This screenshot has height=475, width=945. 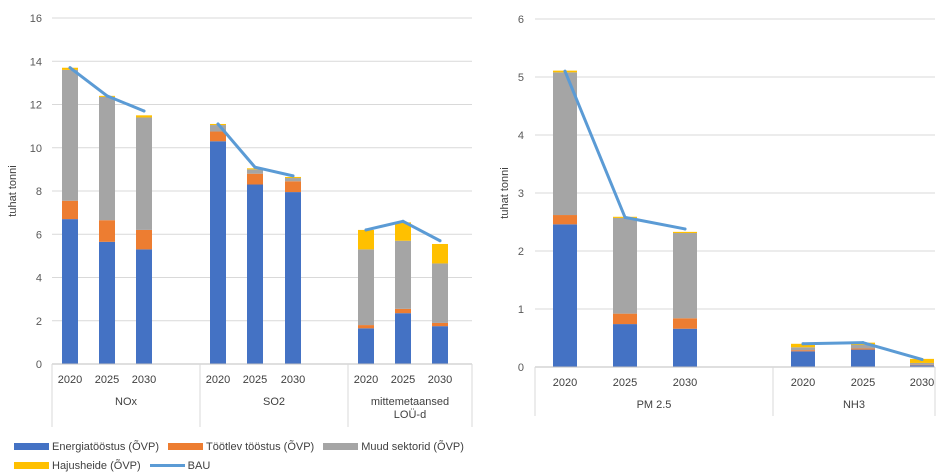 What do you see at coordinates (440, 241) in the screenshot?
I see `left-bau-point-mittemetaansed-lo-d-2030` at bounding box center [440, 241].